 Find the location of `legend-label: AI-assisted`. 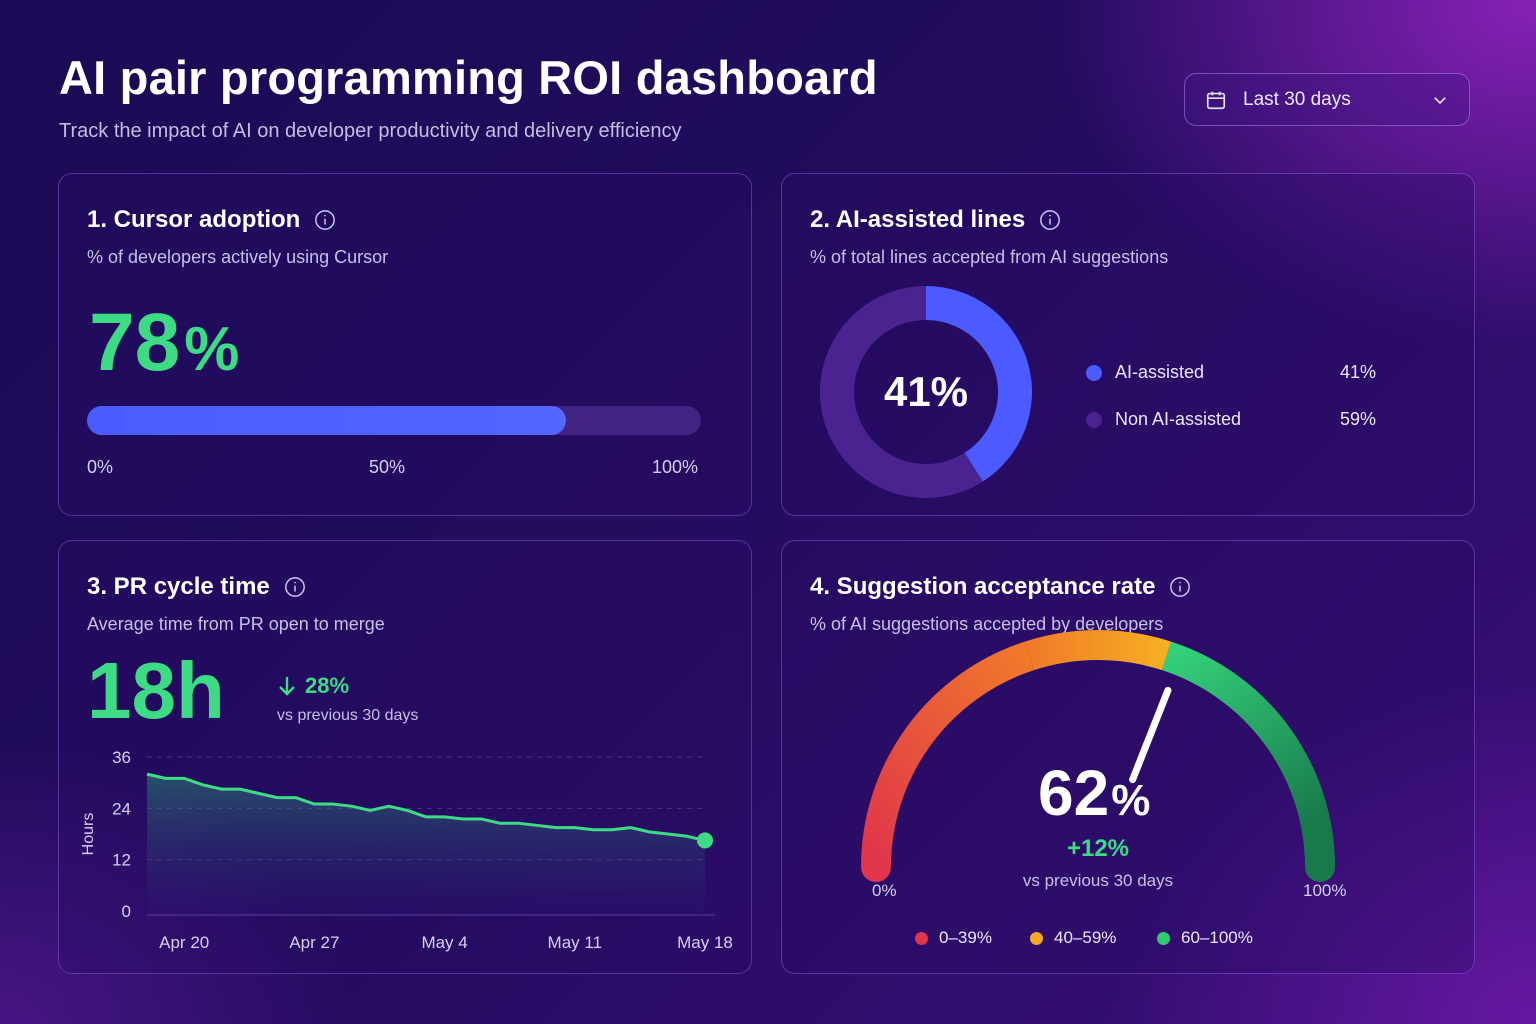

legend-label: AI-assisted is located at coordinates (1160, 372).